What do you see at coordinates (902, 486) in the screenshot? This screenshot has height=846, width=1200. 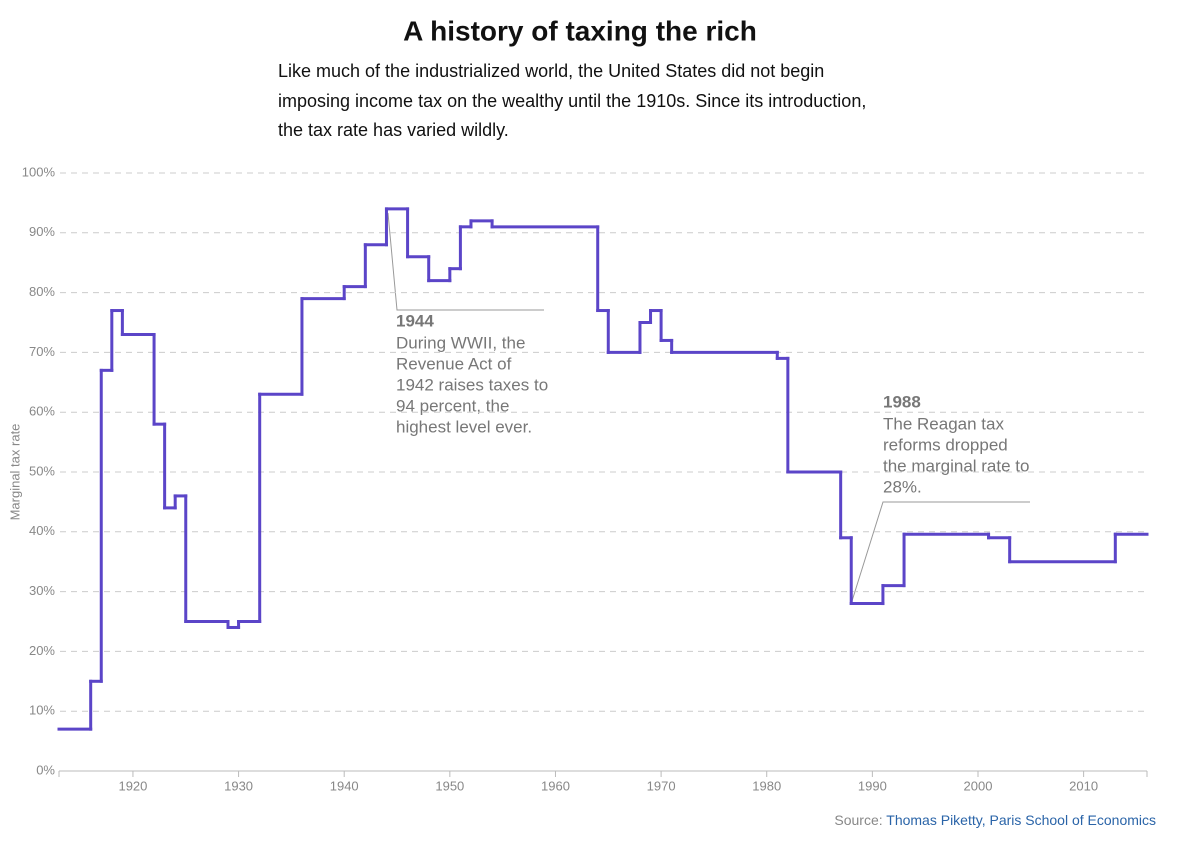 I see `annotation-text: 28%.` at bounding box center [902, 486].